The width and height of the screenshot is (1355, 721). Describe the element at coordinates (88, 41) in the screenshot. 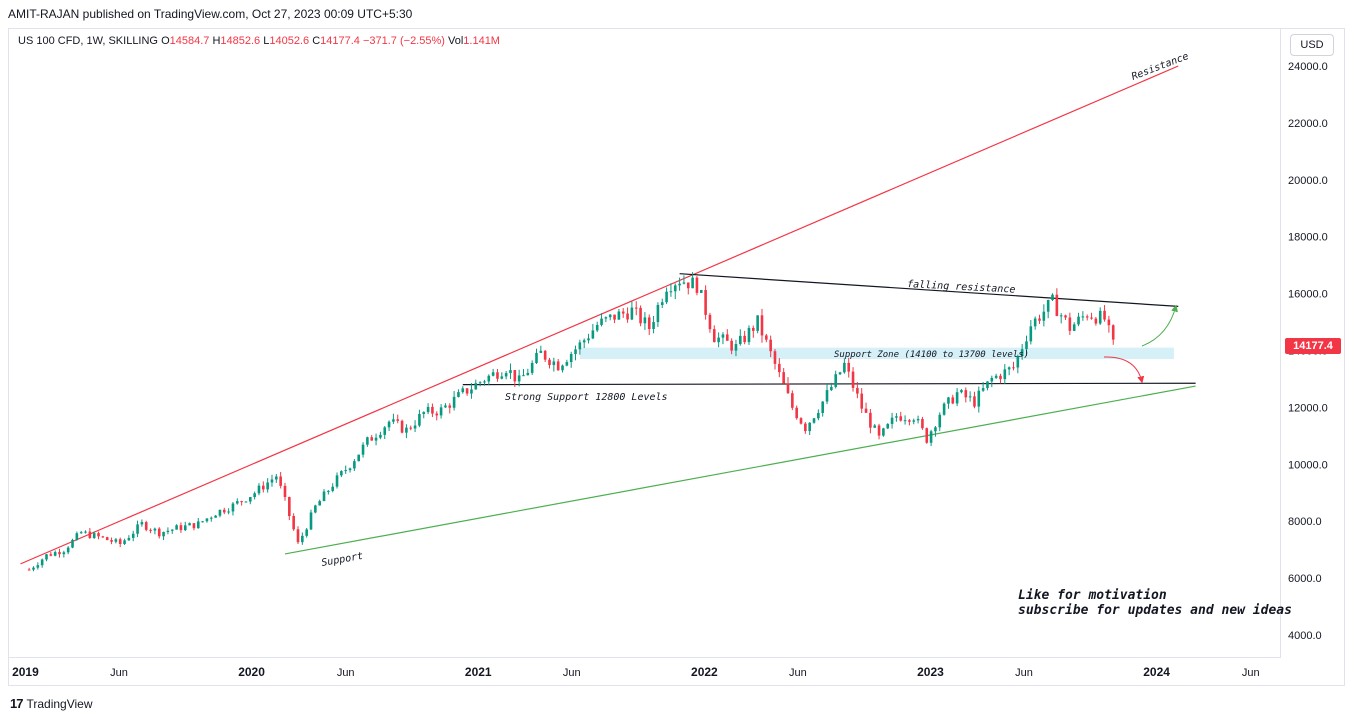

I see `symbol-name: US 100 CFD, 1W, SKILLING` at that location.